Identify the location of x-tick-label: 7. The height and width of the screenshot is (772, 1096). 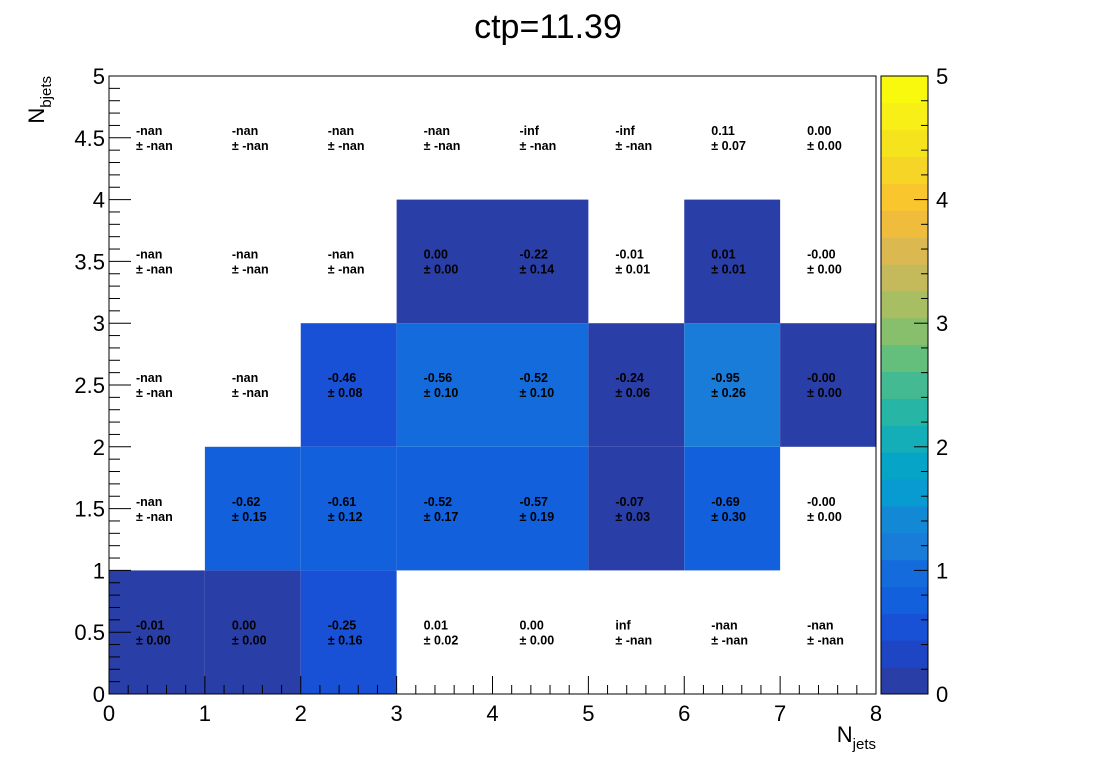
(780, 713).